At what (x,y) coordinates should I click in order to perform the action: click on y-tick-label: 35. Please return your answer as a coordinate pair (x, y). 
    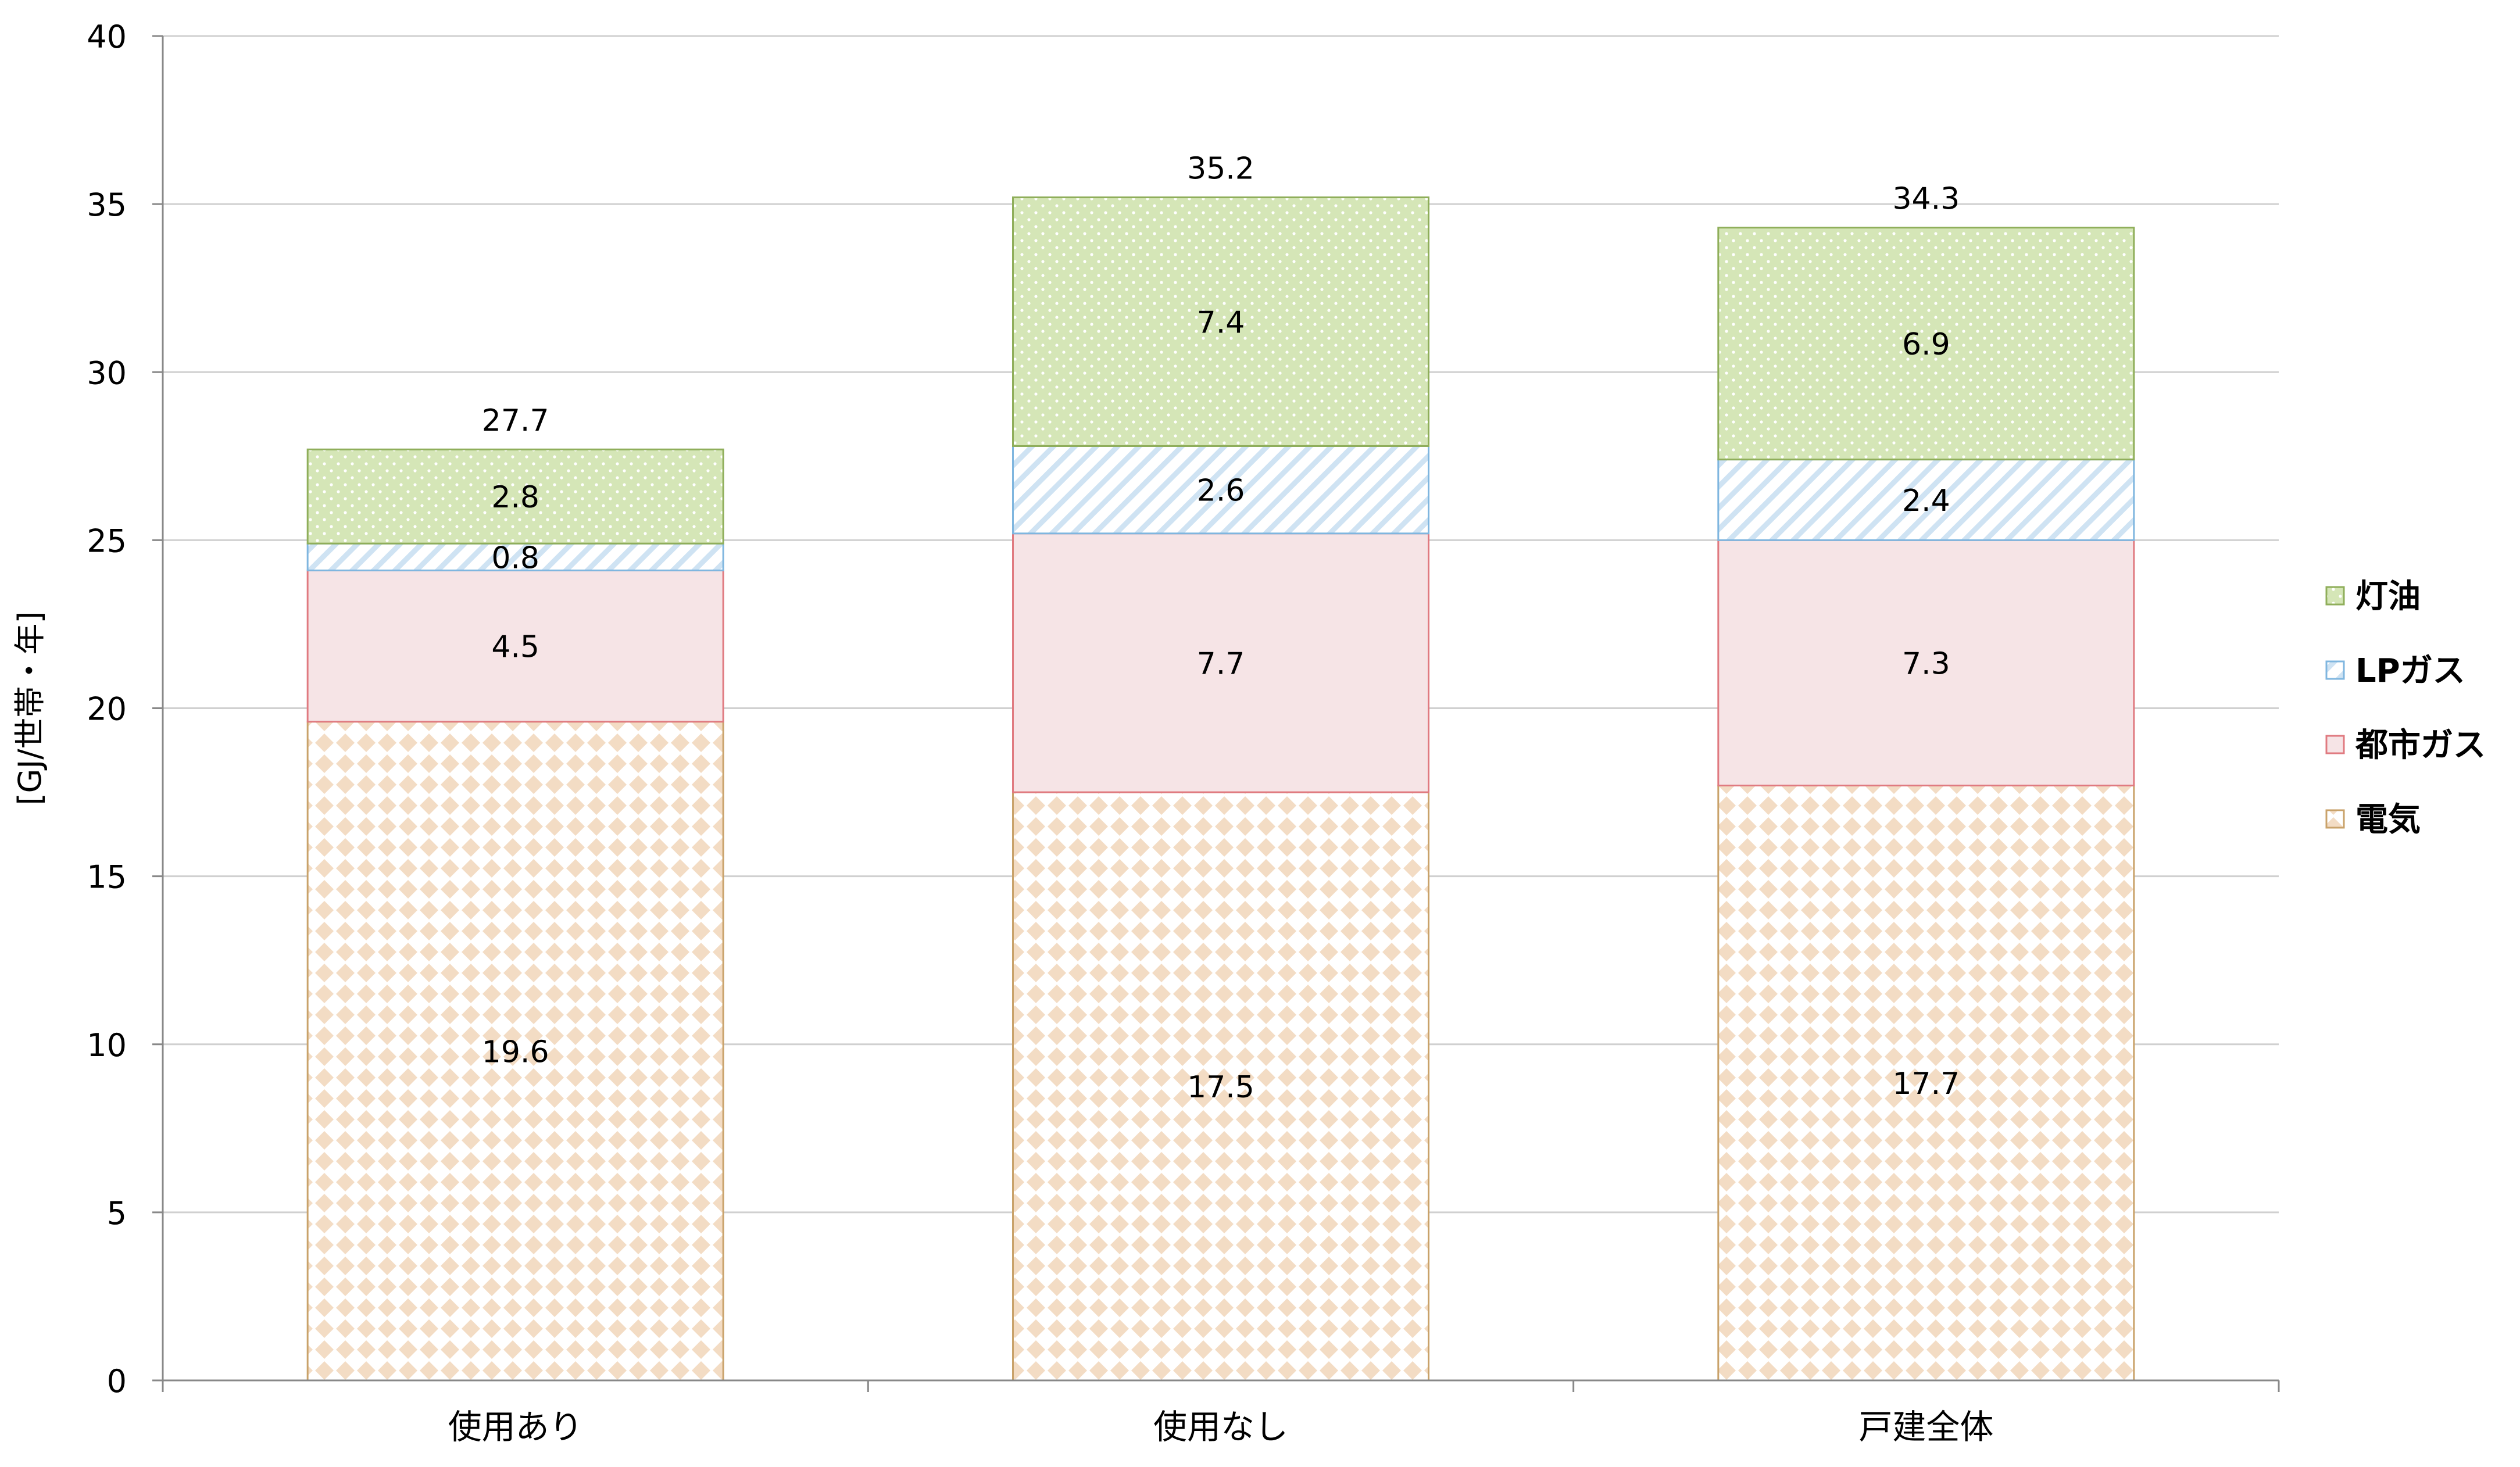
    Looking at the image, I should click on (107, 205).